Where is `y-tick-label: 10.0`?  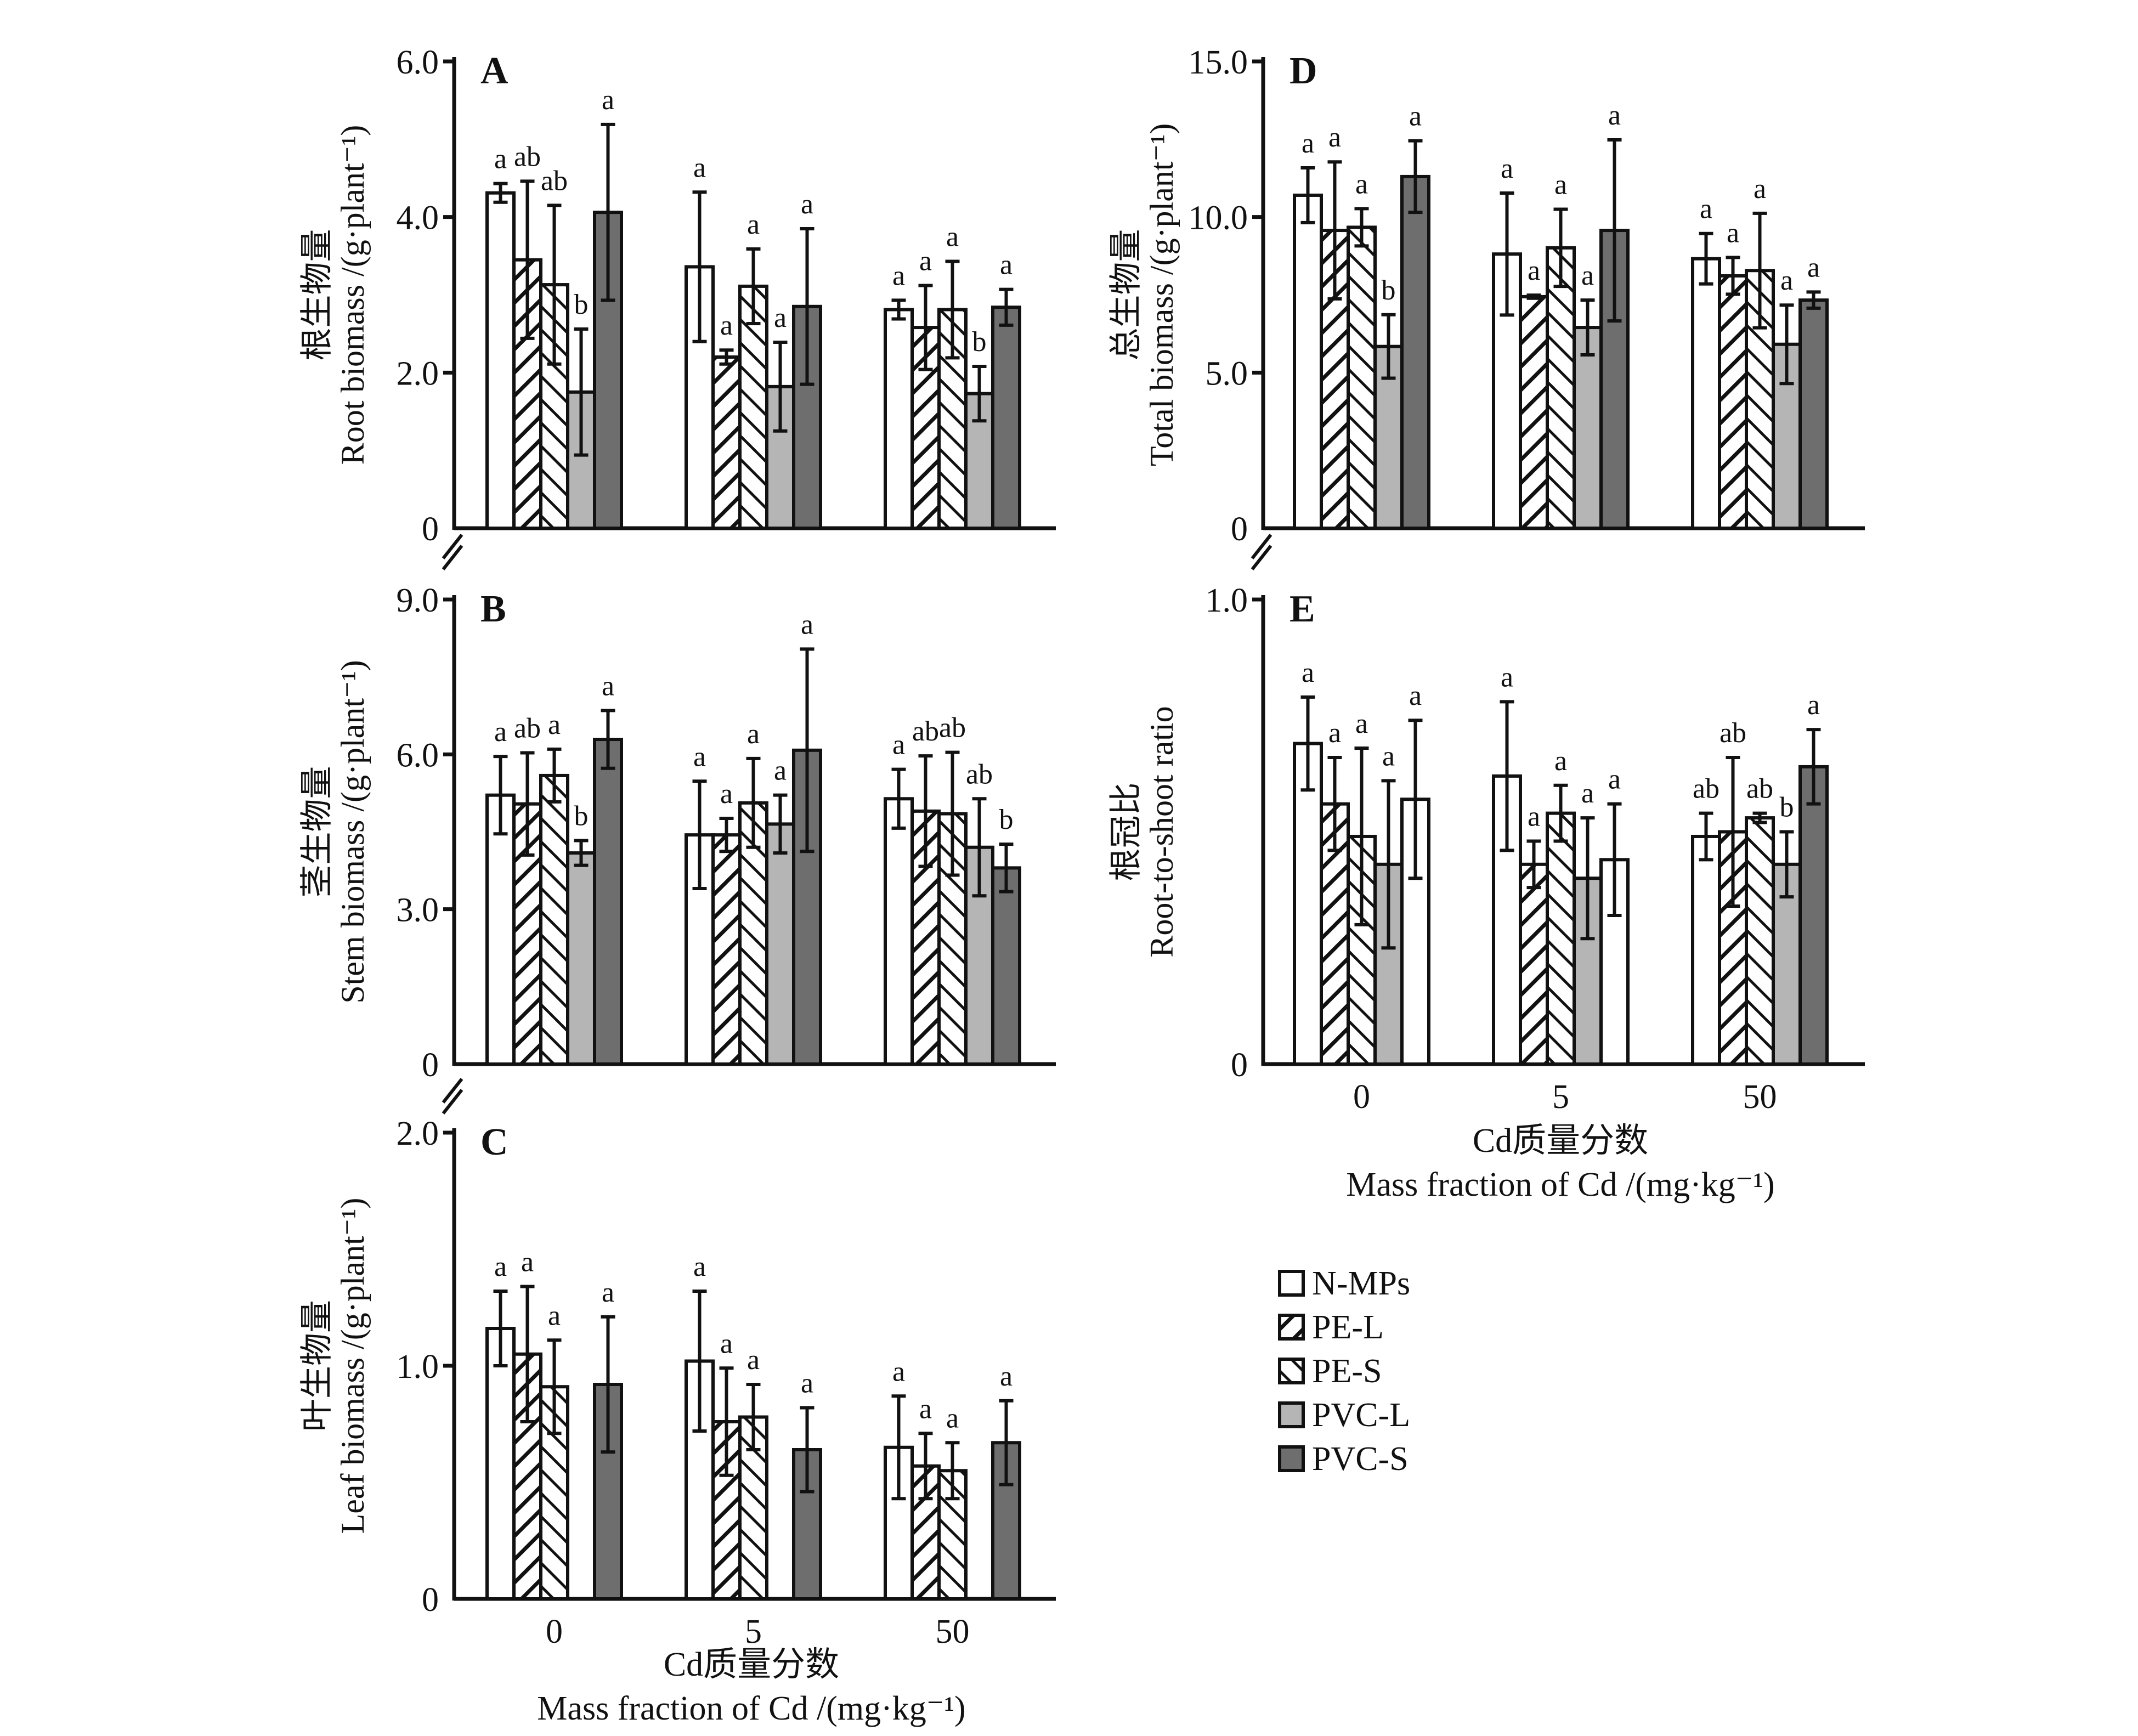
y-tick-label: 10.0 is located at coordinates (1218, 219).